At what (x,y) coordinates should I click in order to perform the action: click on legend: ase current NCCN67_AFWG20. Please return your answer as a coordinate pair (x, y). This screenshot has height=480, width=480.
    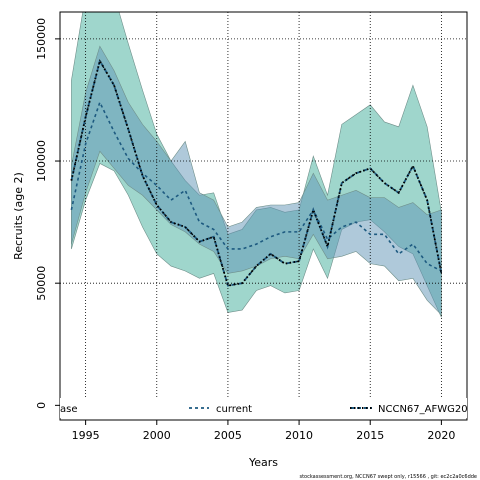
    Looking at the image, I should click on (264, 408).